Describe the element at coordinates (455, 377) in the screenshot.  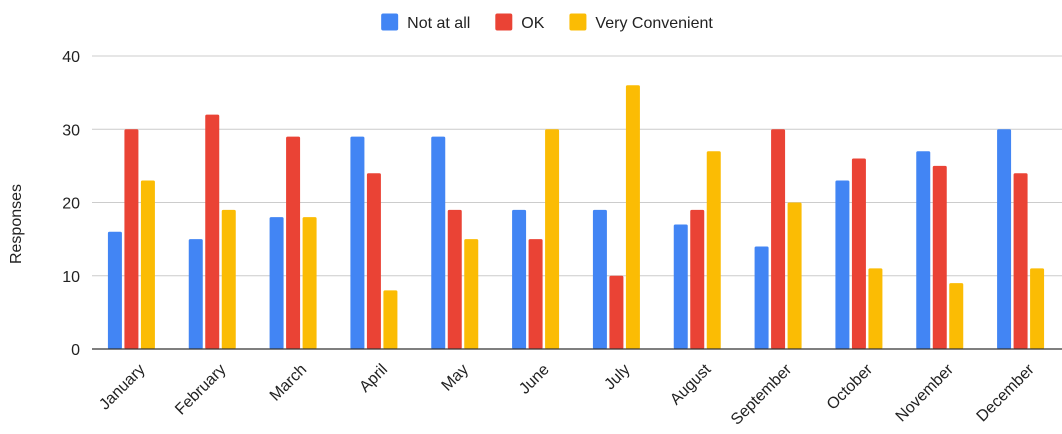
I see `x-tick-label: May` at that location.